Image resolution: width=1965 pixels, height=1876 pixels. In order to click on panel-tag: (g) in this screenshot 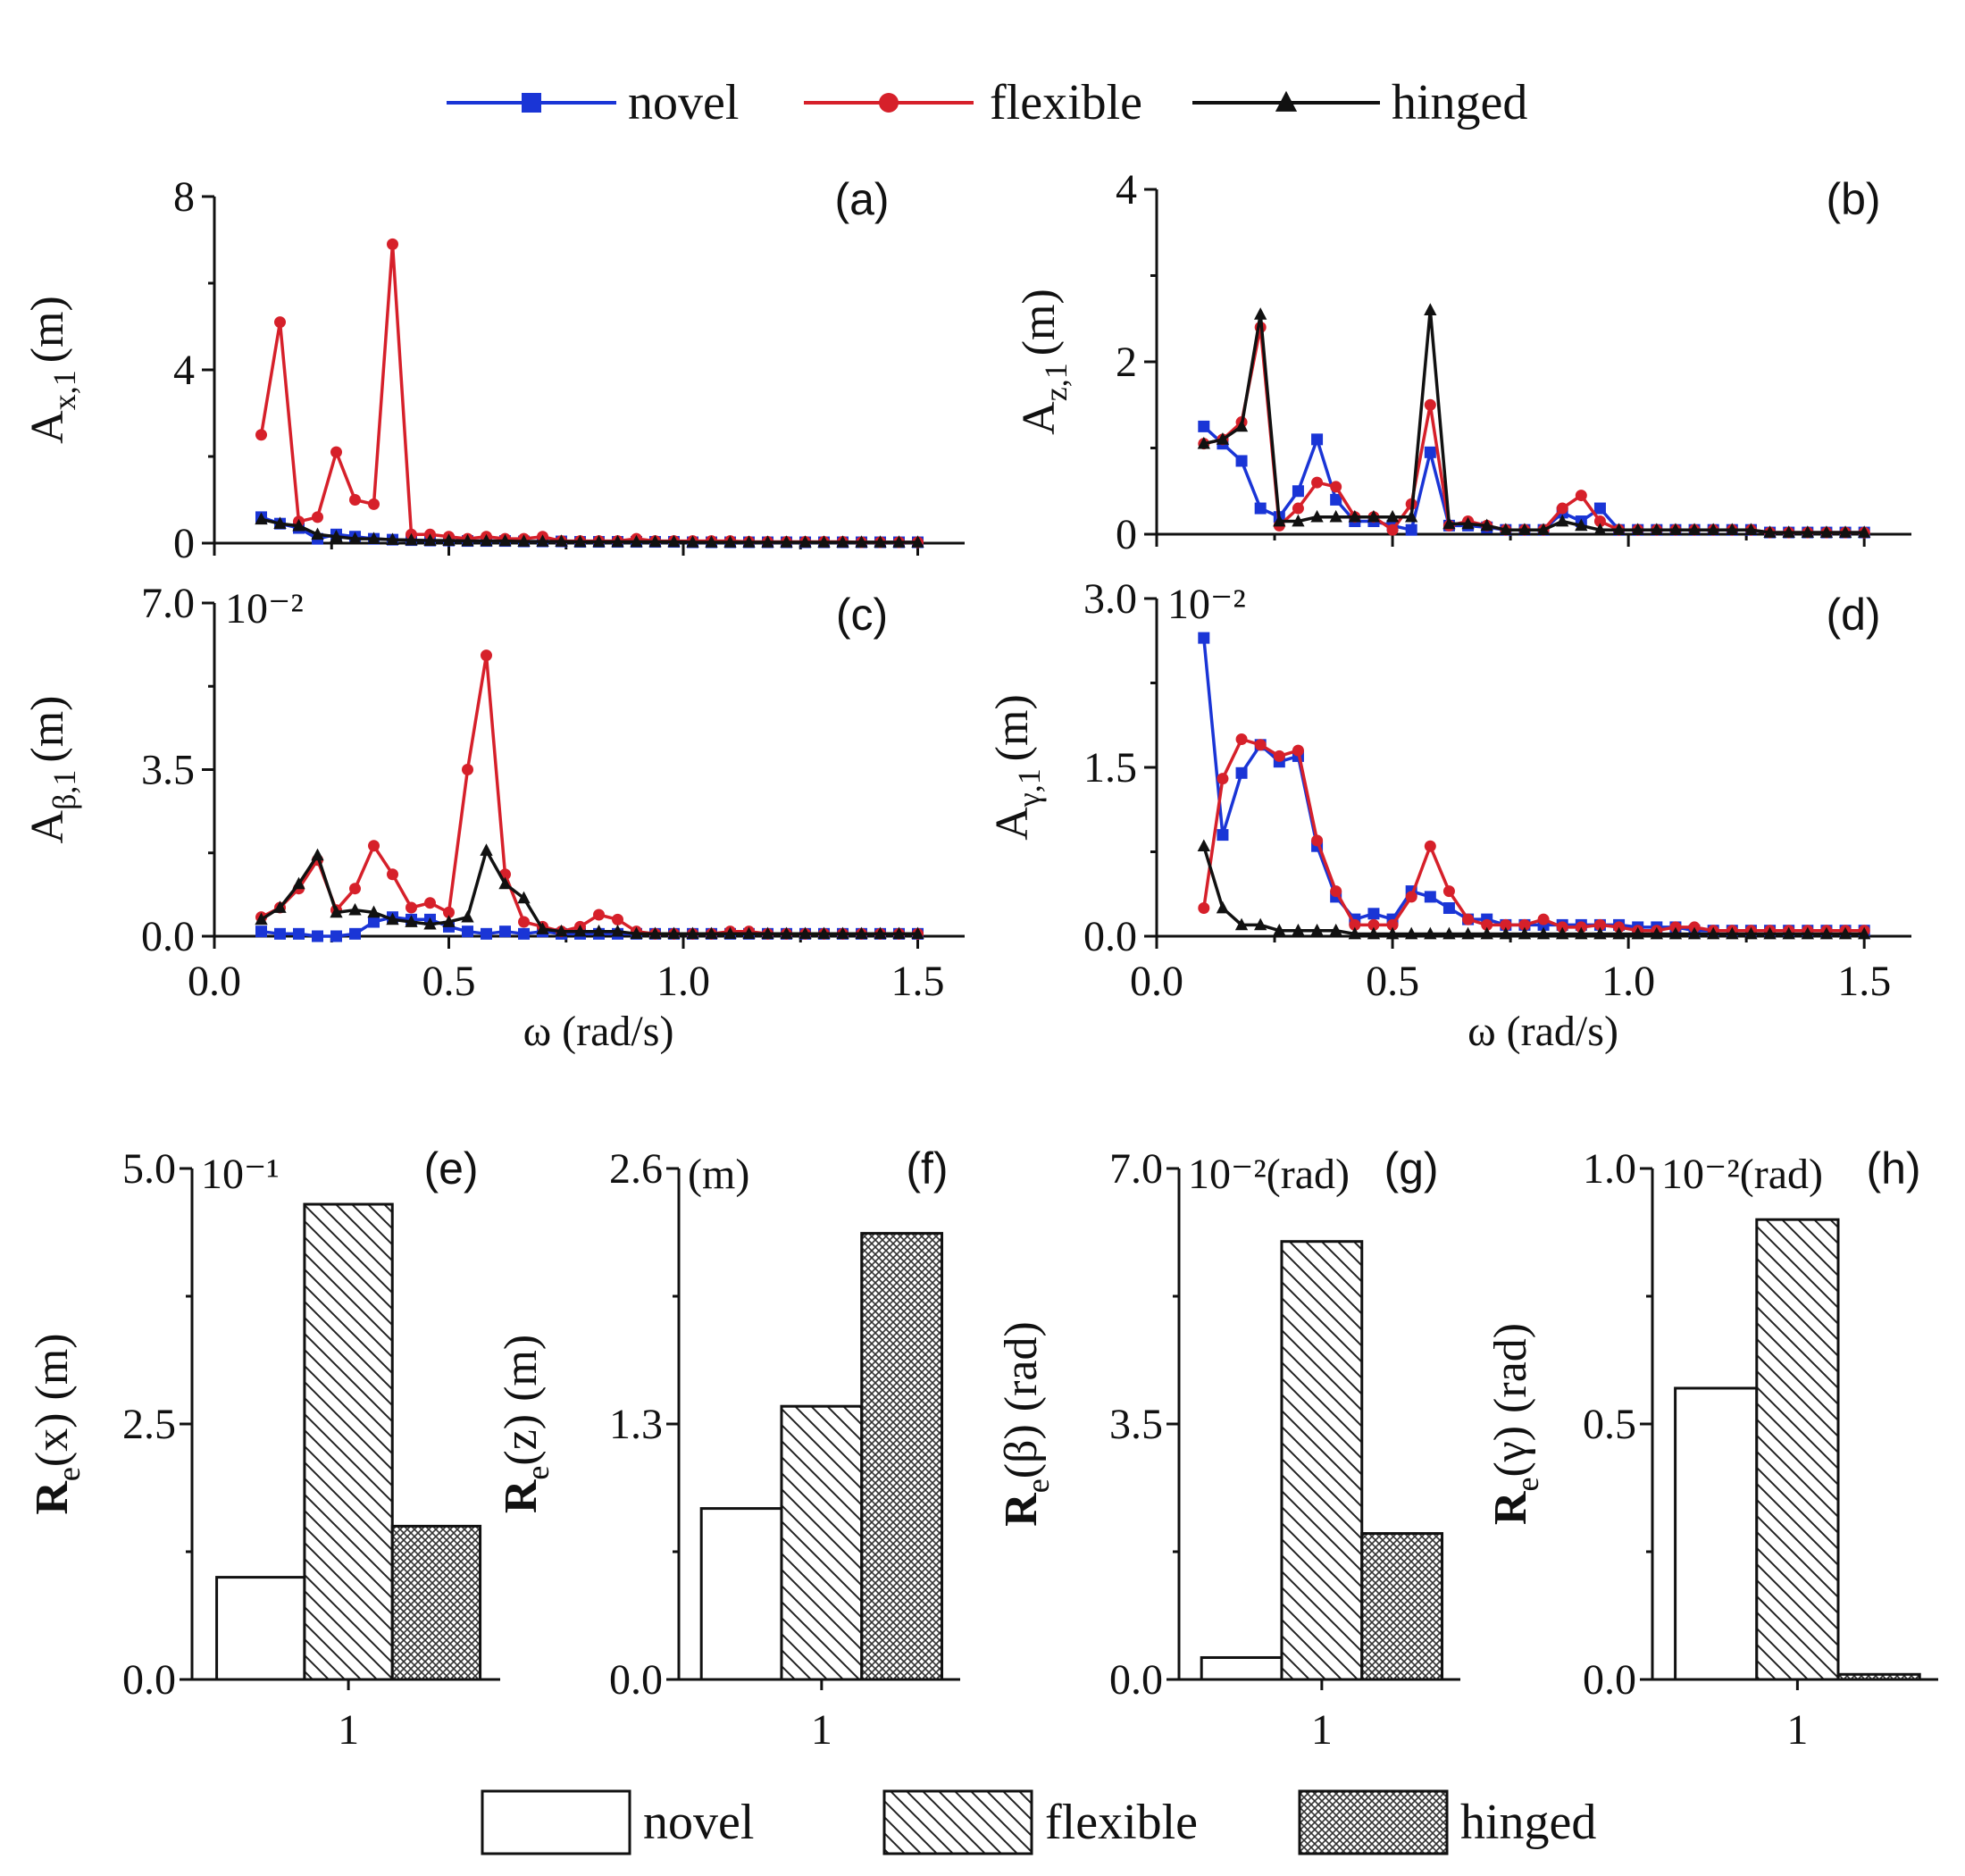, I will do `click(1411, 1168)`.